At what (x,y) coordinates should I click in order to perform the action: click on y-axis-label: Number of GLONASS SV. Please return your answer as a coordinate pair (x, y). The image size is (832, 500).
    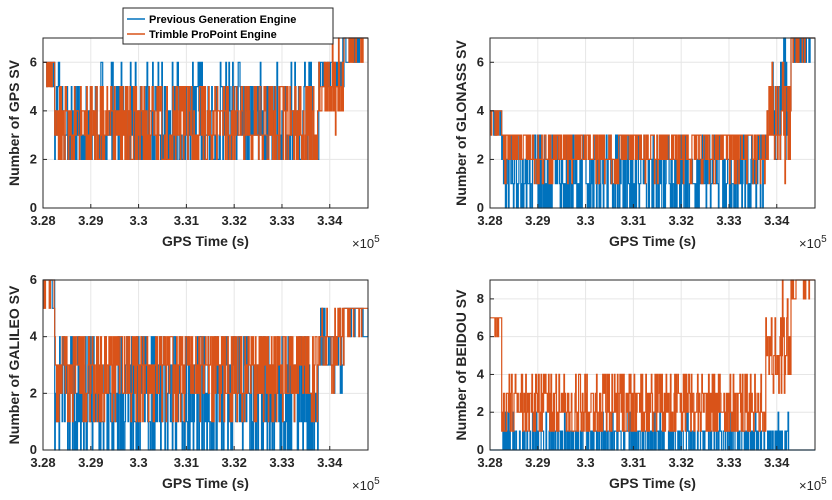
    Looking at the image, I should click on (461, 122).